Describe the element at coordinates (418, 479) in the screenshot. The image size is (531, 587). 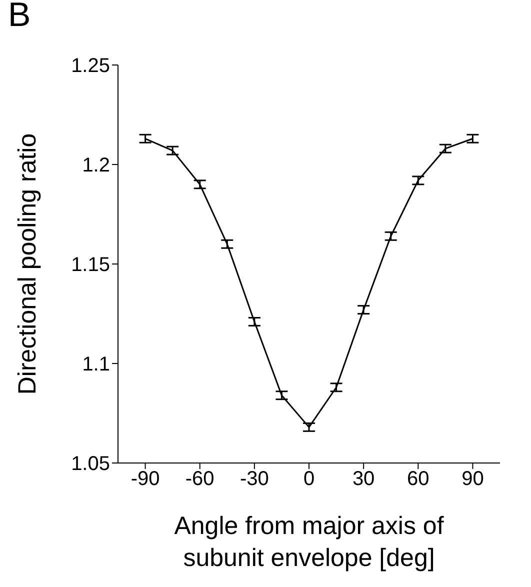
I see `x-tick-label: 60` at that location.